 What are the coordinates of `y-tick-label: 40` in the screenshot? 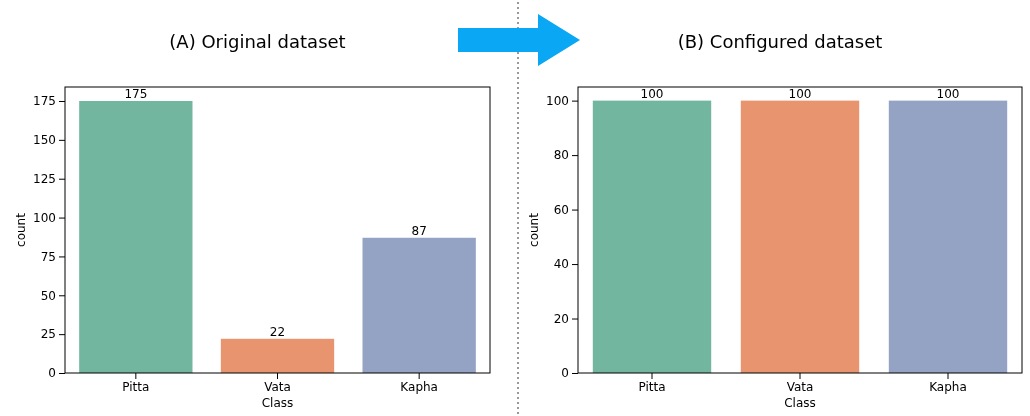 It's located at (561, 264).